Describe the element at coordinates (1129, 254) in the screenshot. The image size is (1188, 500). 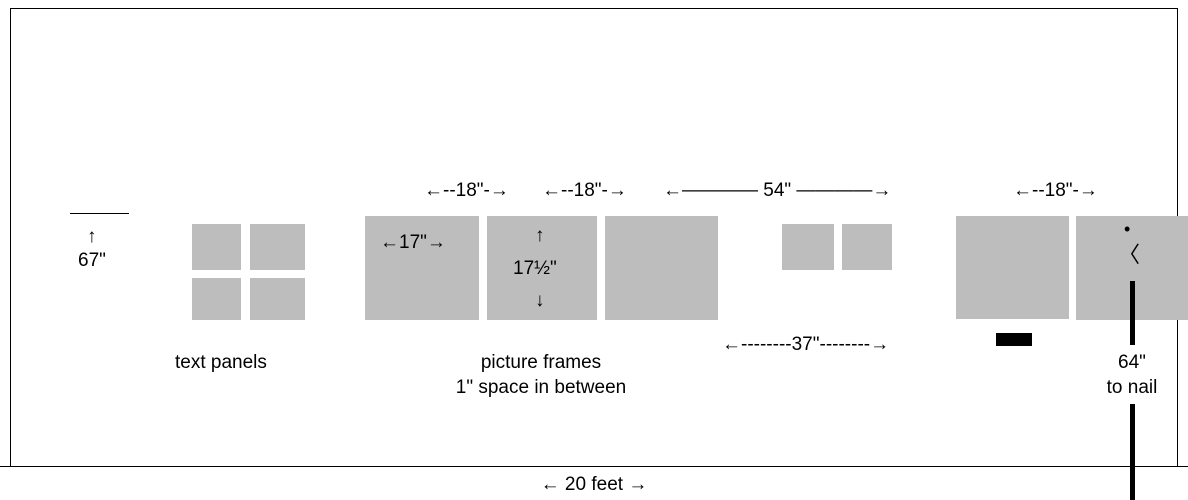
I see `figure-body: 〈` at that location.